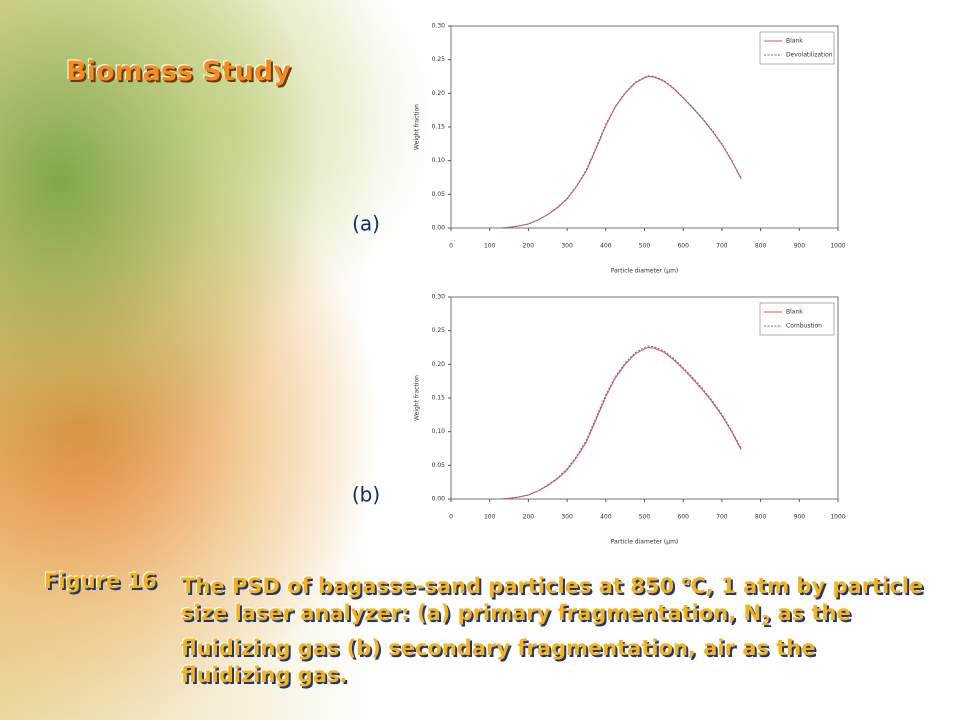 This screenshot has height=720, width=960. Describe the element at coordinates (366, 224) in the screenshot. I see `panel-label: (a)` at that location.